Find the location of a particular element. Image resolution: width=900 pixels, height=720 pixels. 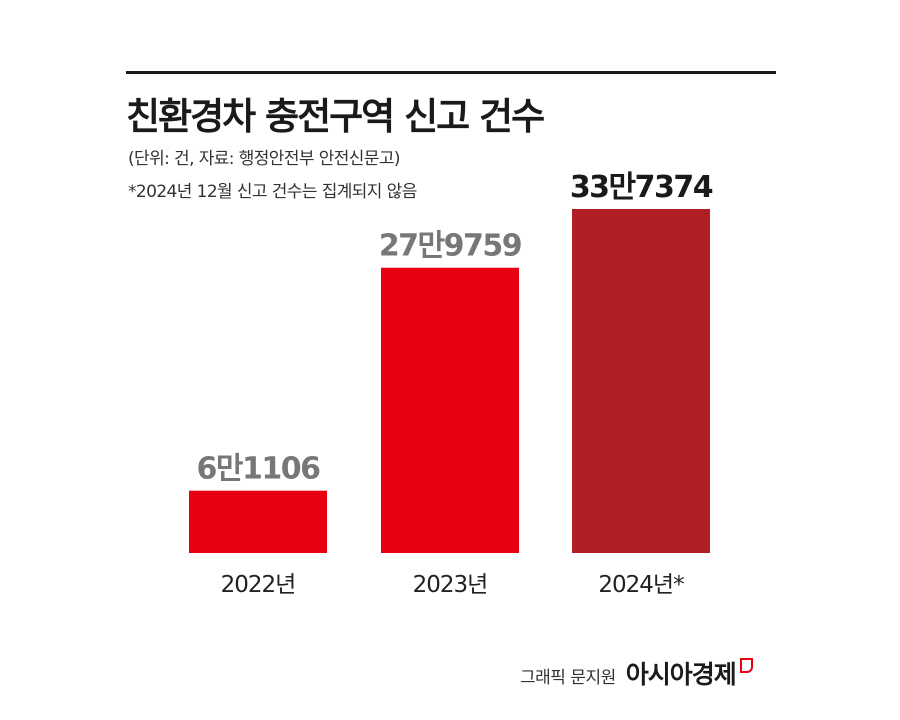

chart-title: 친환경차 충전구역 신고 건수 is located at coordinates (335, 116).